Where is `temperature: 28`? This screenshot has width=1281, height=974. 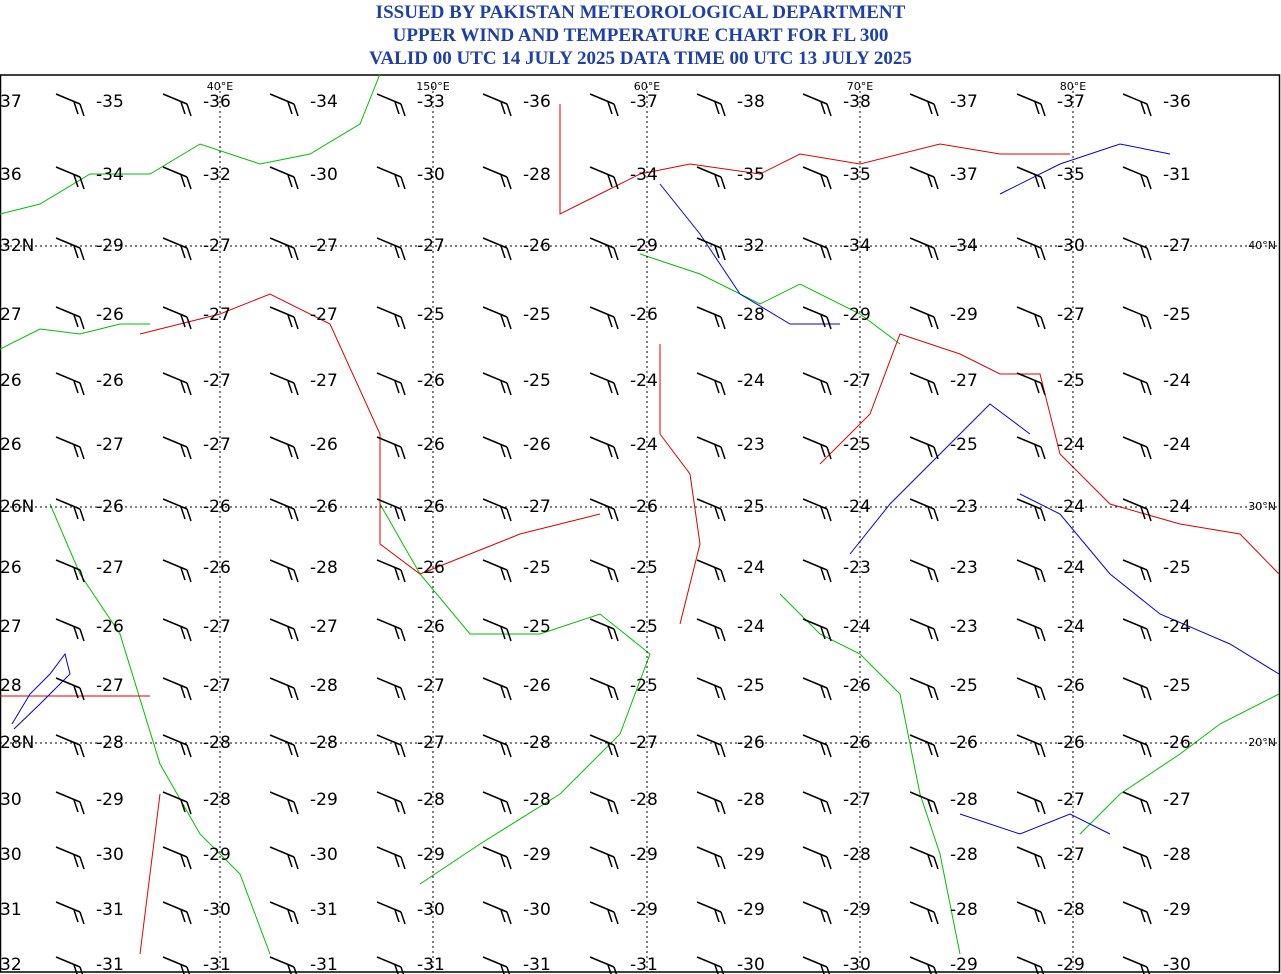
temperature: 28 is located at coordinates (11, 686).